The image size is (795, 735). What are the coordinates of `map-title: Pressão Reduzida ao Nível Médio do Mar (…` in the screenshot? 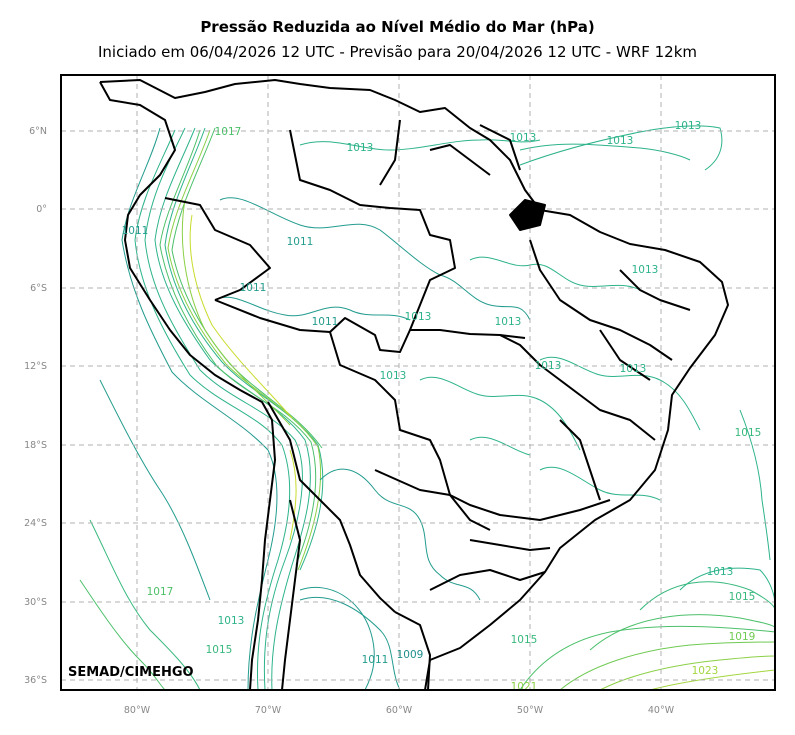 It's located at (397, 27).